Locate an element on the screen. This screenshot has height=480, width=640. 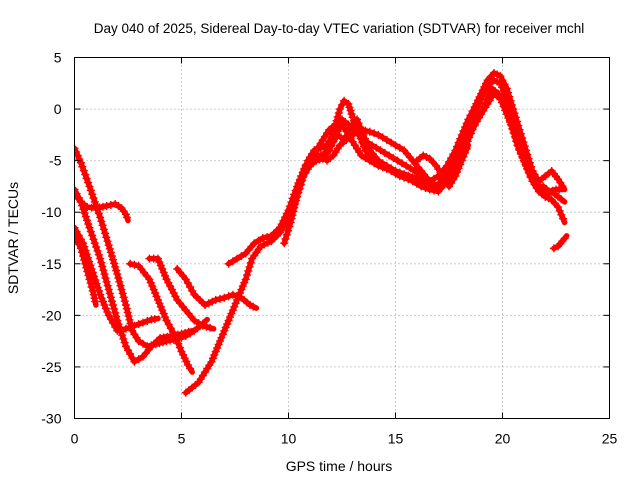
x-tick-labels: 0 5 10 15 20 25 is located at coordinates (344, 439).